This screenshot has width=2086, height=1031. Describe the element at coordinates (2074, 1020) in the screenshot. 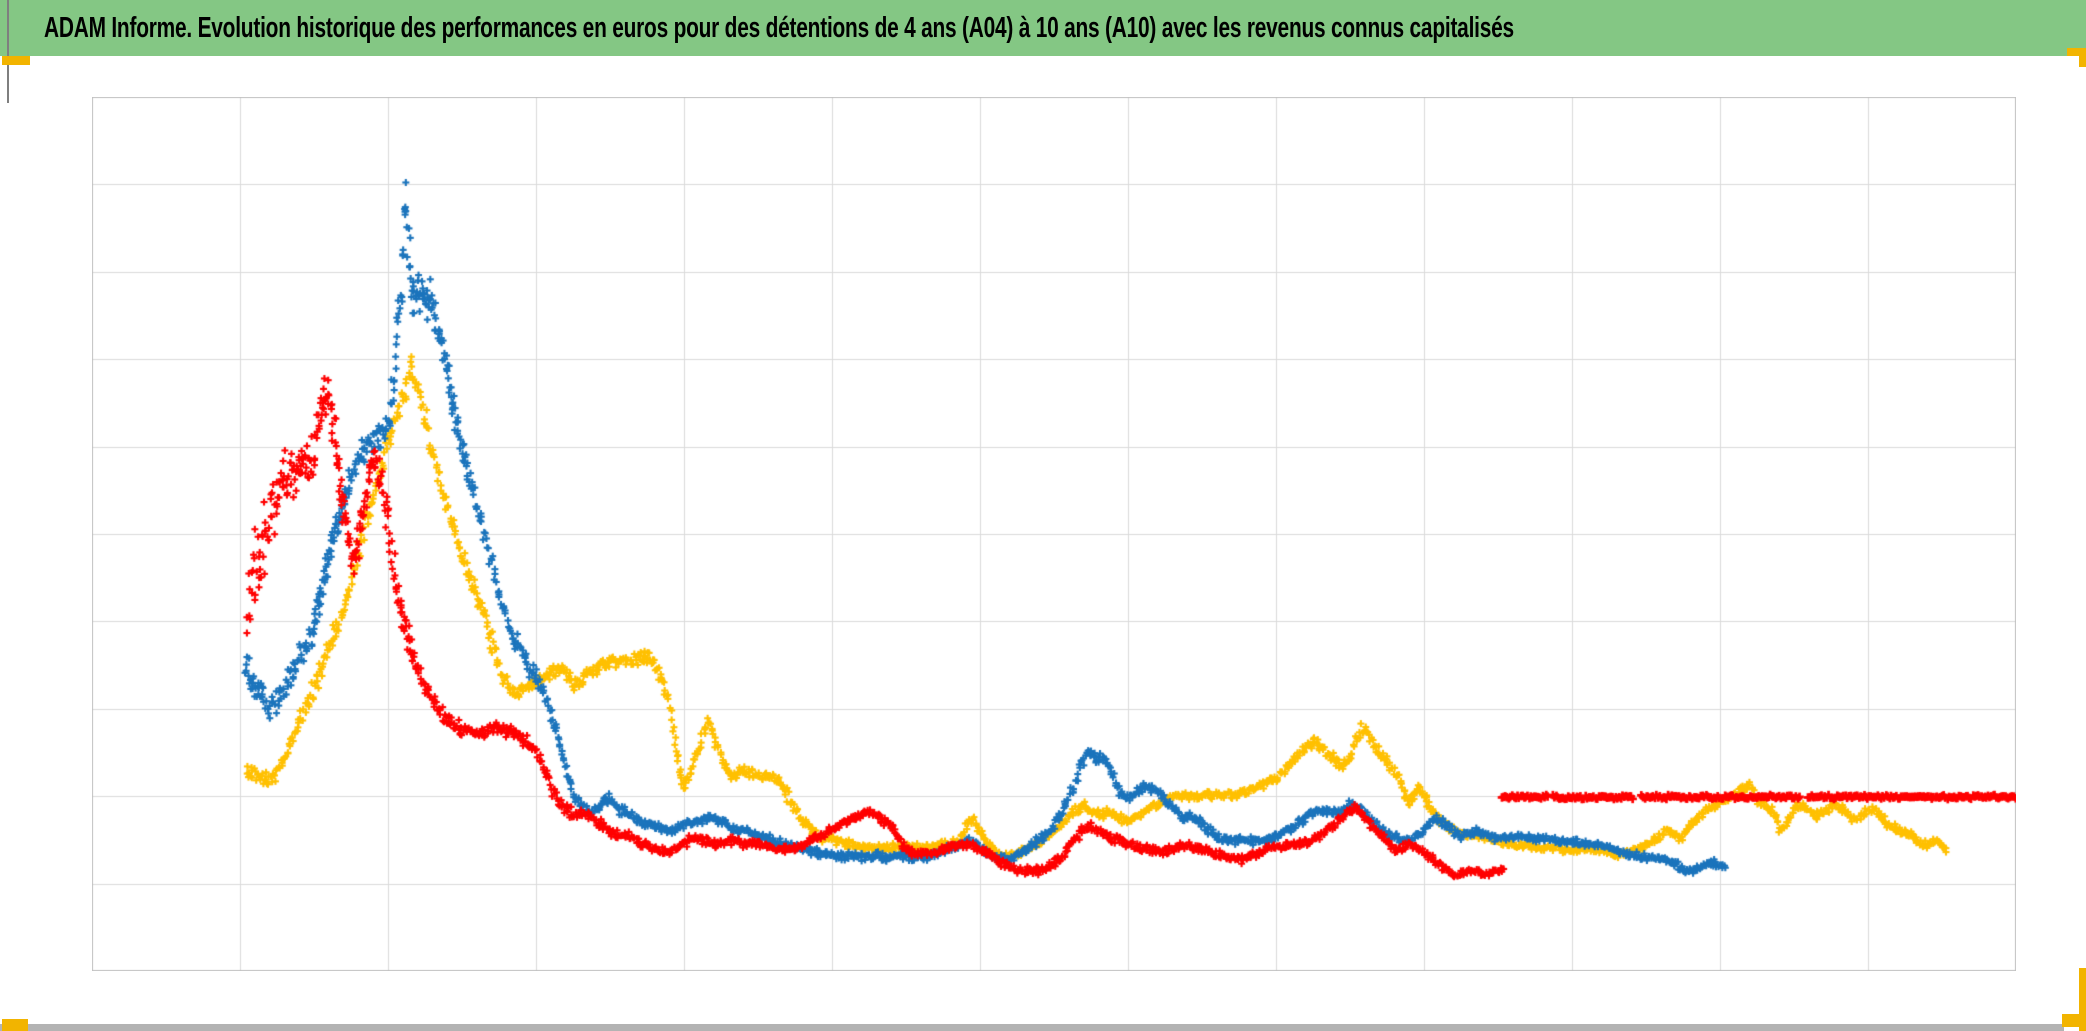

I see `yellow-accent-bottom-right` at that location.